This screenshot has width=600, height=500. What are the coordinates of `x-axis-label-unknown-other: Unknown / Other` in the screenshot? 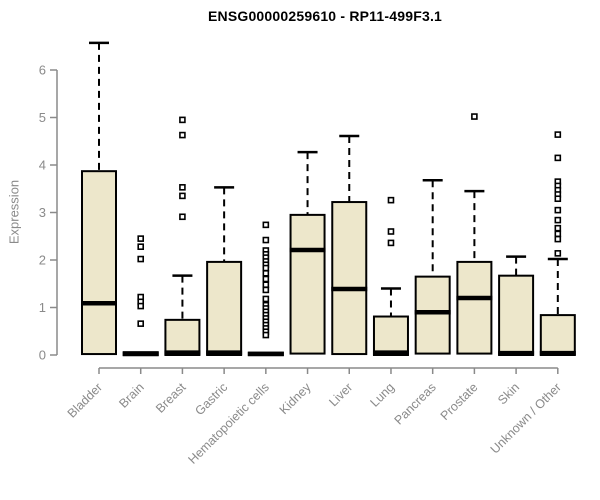 It's located at (526, 418).